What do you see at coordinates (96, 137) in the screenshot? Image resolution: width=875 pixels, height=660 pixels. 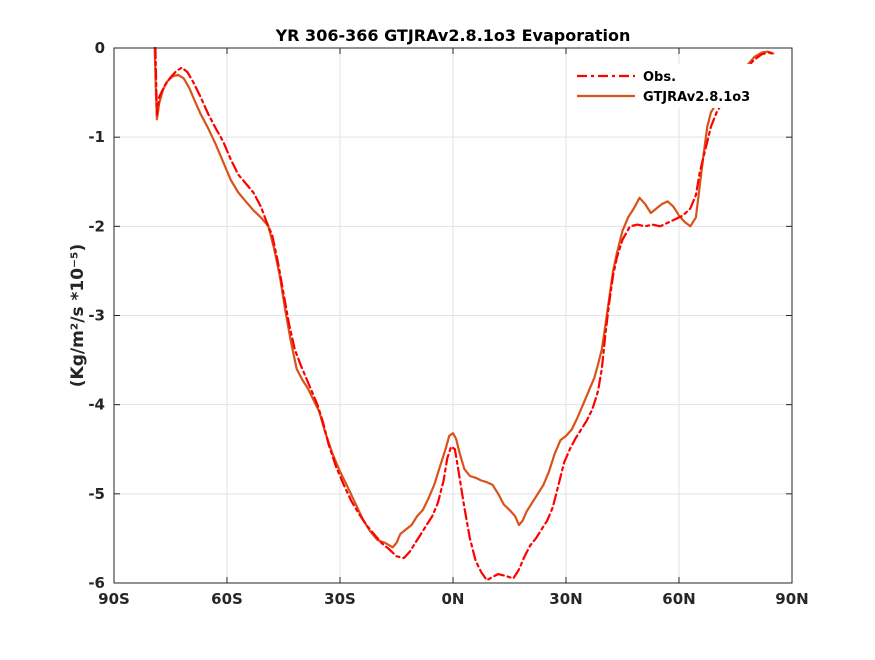 I see `y-tick-label: -1` at bounding box center [96, 137].